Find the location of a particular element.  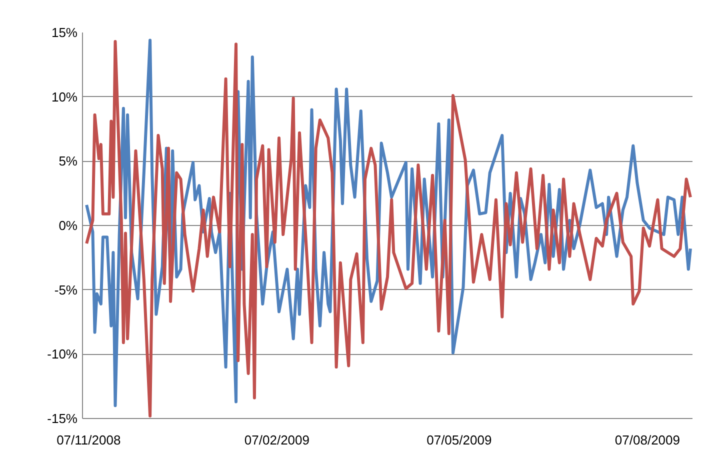

x-tick-label: 07/05/2009 is located at coordinates (459, 440).